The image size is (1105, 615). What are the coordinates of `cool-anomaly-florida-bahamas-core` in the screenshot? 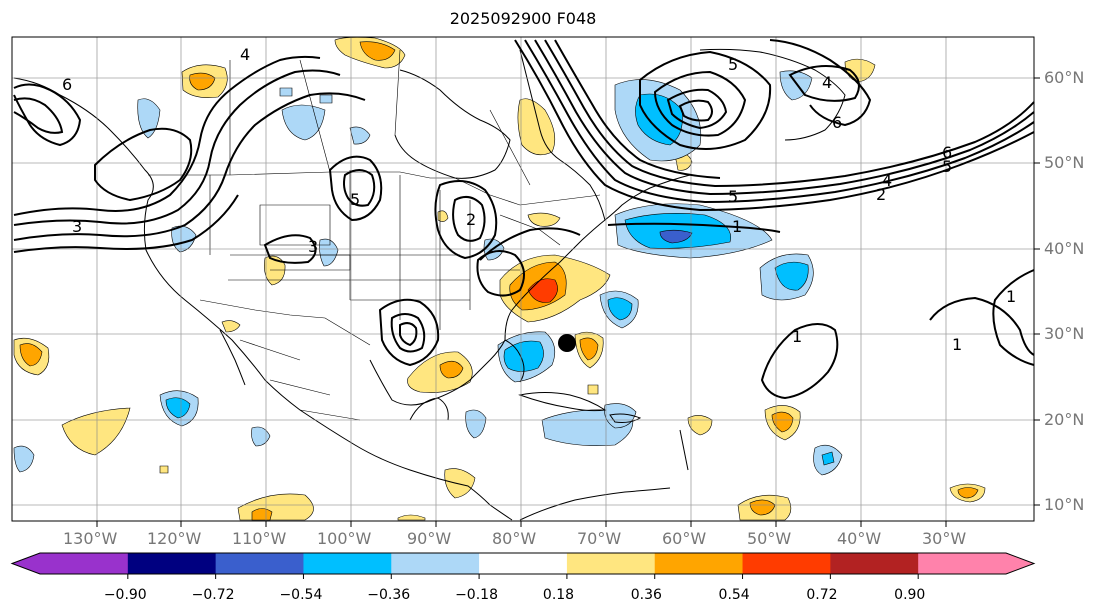 It's located at (523, 356).